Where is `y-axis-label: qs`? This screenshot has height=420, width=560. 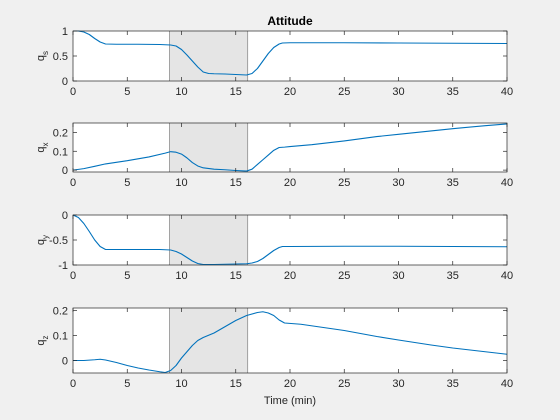
y-axis-label: qs is located at coordinates (42, 56).